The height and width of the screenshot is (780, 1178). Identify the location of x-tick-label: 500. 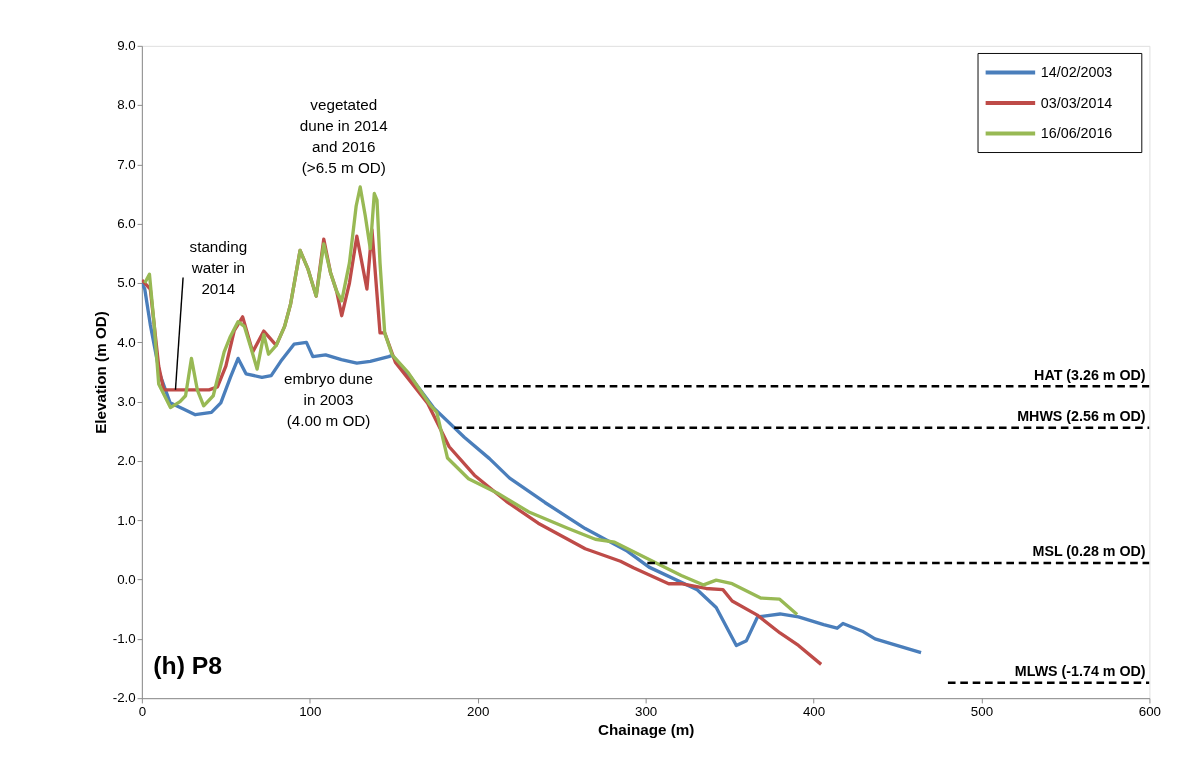
(982, 711).